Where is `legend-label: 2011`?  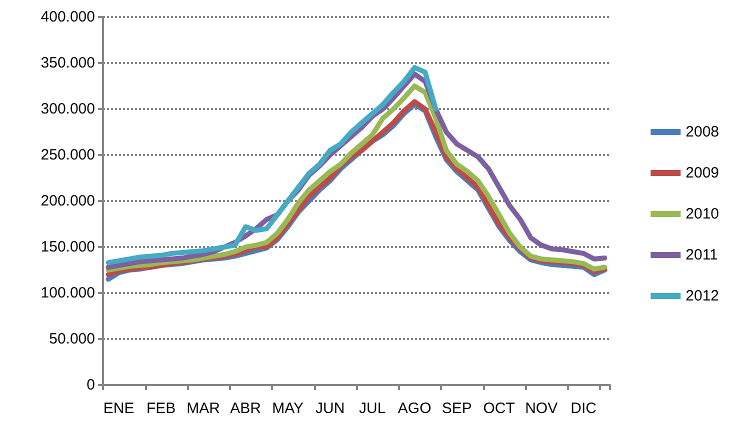
legend-label: 2011 is located at coordinates (702, 255).